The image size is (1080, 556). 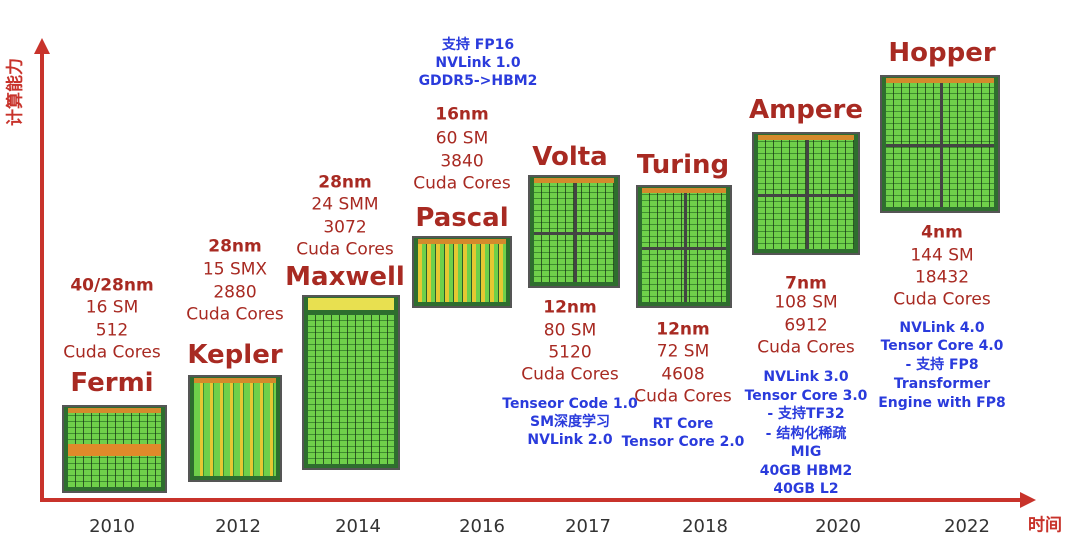 What do you see at coordinates (462, 114) in the screenshot?
I see `arch-spec-pascal: 16nm` at bounding box center [462, 114].